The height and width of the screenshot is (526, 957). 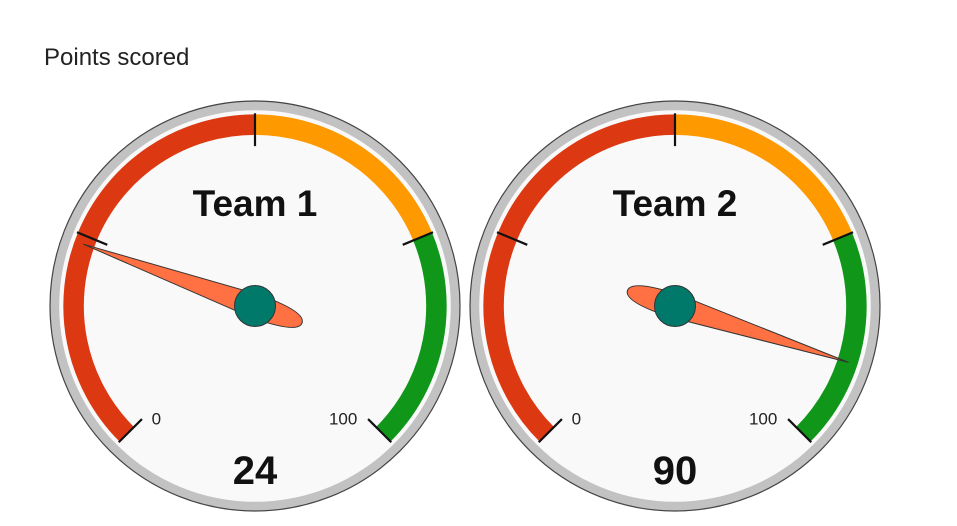 What do you see at coordinates (675, 471) in the screenshot?
I see `gauge-value: 90` at bounding box center [675, 471].